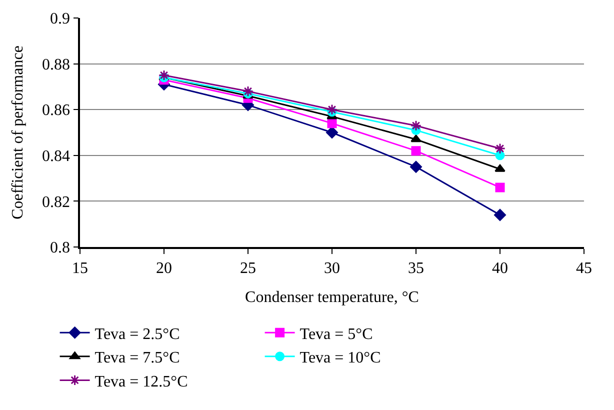  I want to click on x-tick-label: 35, so click(416, 268).